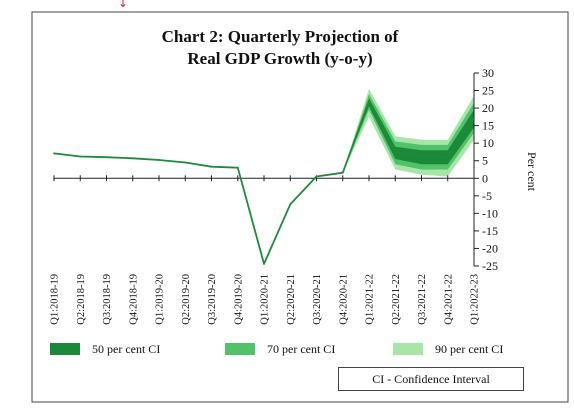 Image resolution: width=574 pixels, height=414 pixels. Describe the element at coordinates (126, 348) in the screenshot. I see `legend-label-50ci: 50 per cent CI` at that location.